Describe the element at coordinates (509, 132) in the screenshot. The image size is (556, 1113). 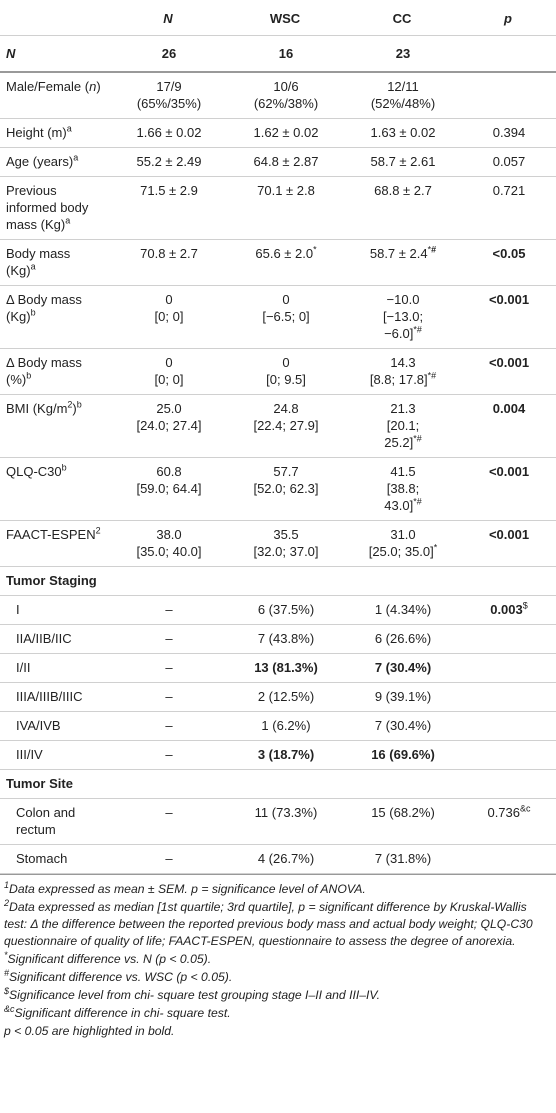
I see `text-run: 0.394` at that location.